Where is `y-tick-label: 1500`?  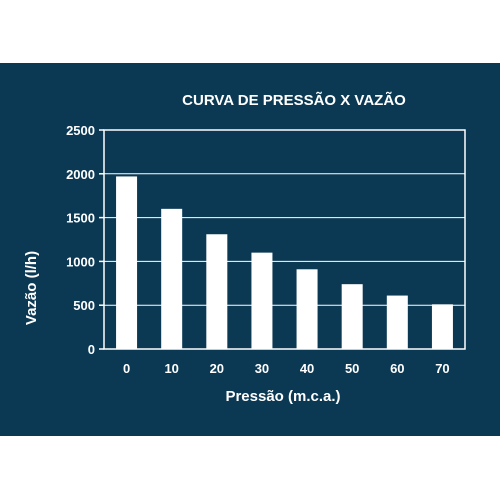 y-tick-label: 1500 is located at coordinates (80, 218).